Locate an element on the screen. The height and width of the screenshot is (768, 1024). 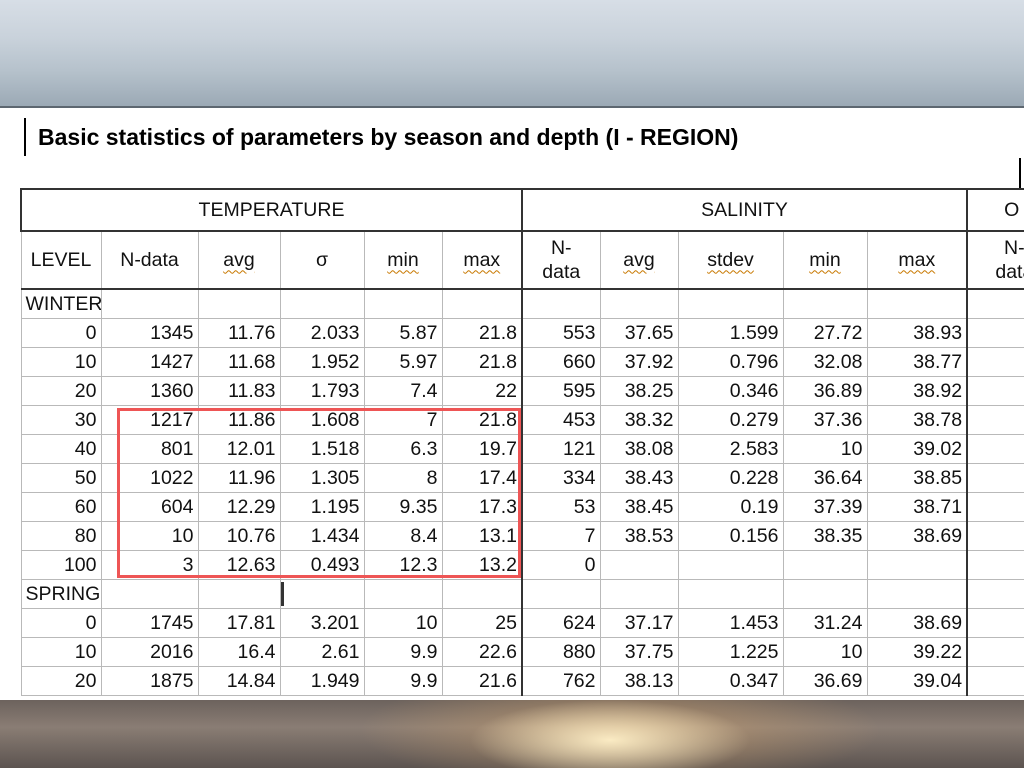
cell-temperature-avg: 11.83 is located at coordinates (239, 391).